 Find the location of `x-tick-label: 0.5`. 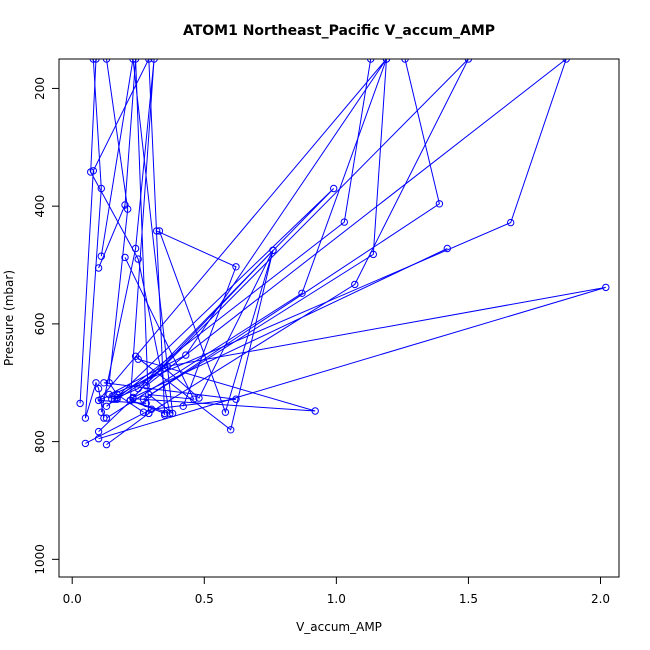

x-tick-label: 0.5 is located at coordinates (204, 599).